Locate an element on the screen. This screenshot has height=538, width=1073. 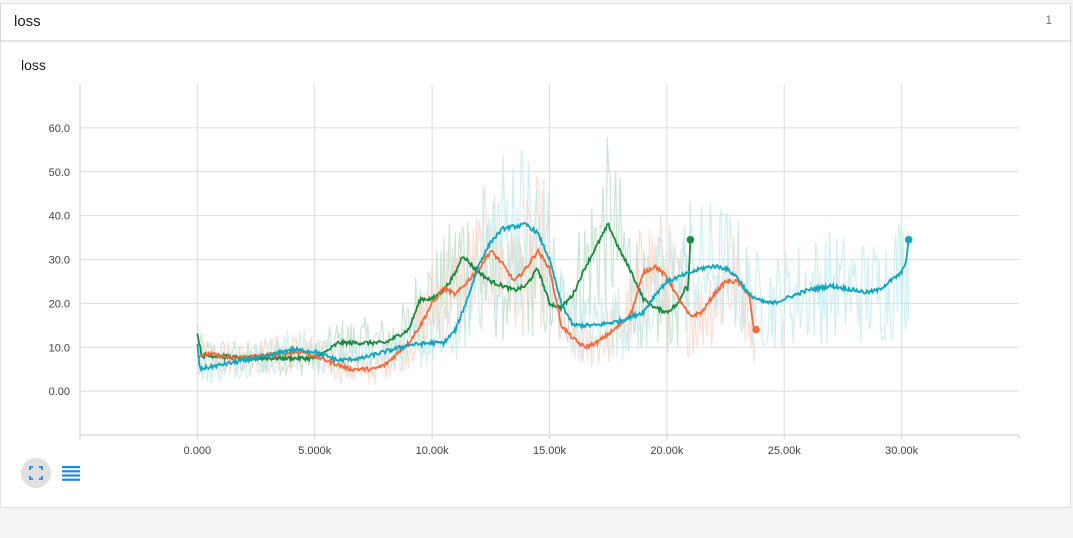
y-tick-label: 40.0 is located at coordinates (59, 217).